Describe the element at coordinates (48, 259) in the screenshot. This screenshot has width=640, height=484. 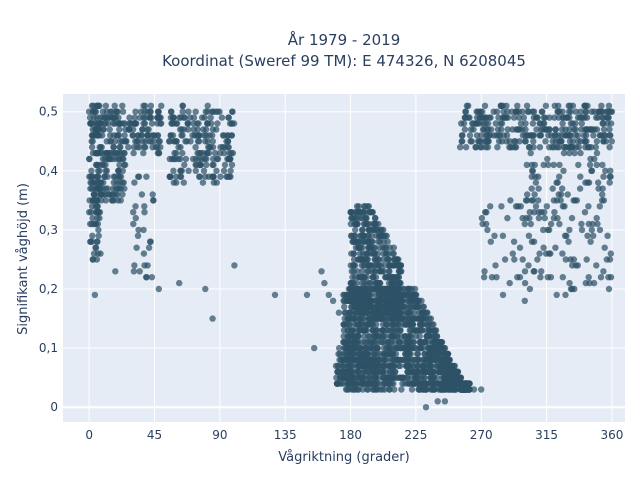
I see `y-tick-labels: 0 0,1 0,2 0,3 0,4 0,5` at that location.